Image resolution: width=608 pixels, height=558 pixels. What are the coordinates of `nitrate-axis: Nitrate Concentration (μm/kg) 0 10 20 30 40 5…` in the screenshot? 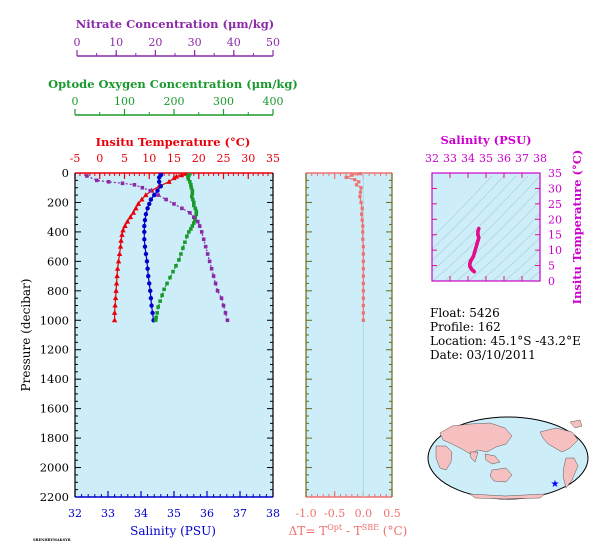 It's located at (177, 37).